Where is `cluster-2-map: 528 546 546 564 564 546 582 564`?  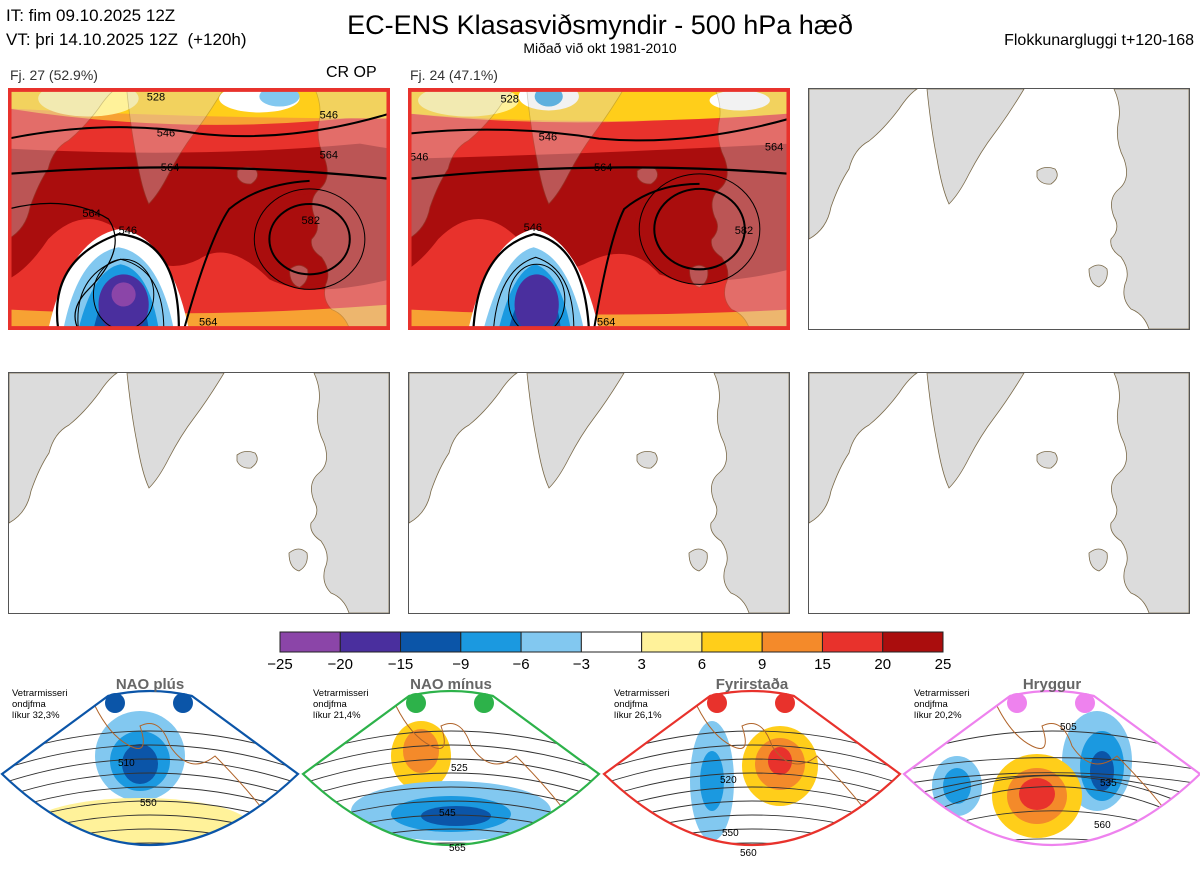 cluster-2-map: 528 546 546 564 564 546 582 564 is located at coordinates (599, 209).